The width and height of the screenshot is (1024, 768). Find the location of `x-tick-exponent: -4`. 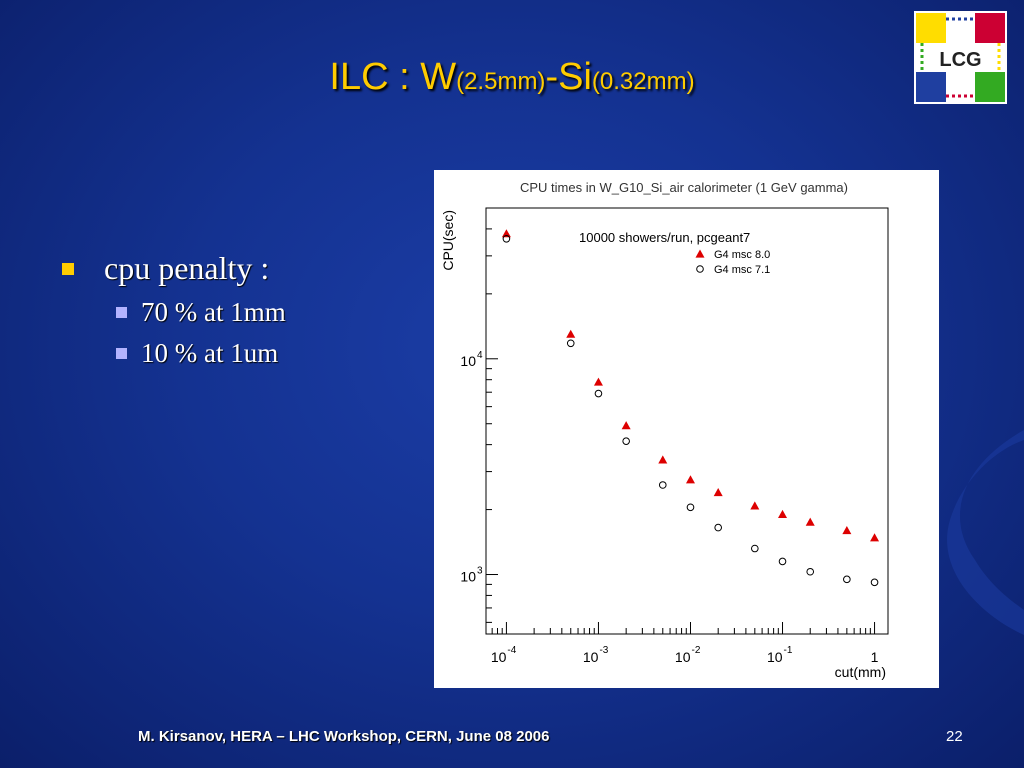

x-tick-exponent: -4 is located at coordinates (511, 650).